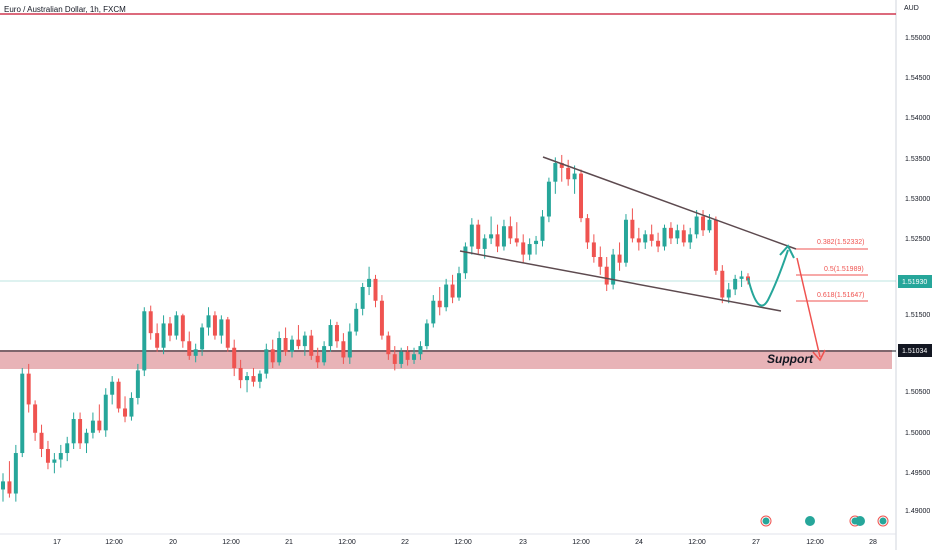 This screenshot has height=550, width=932. I want to click on channel-lower-line, so click(620, 281).